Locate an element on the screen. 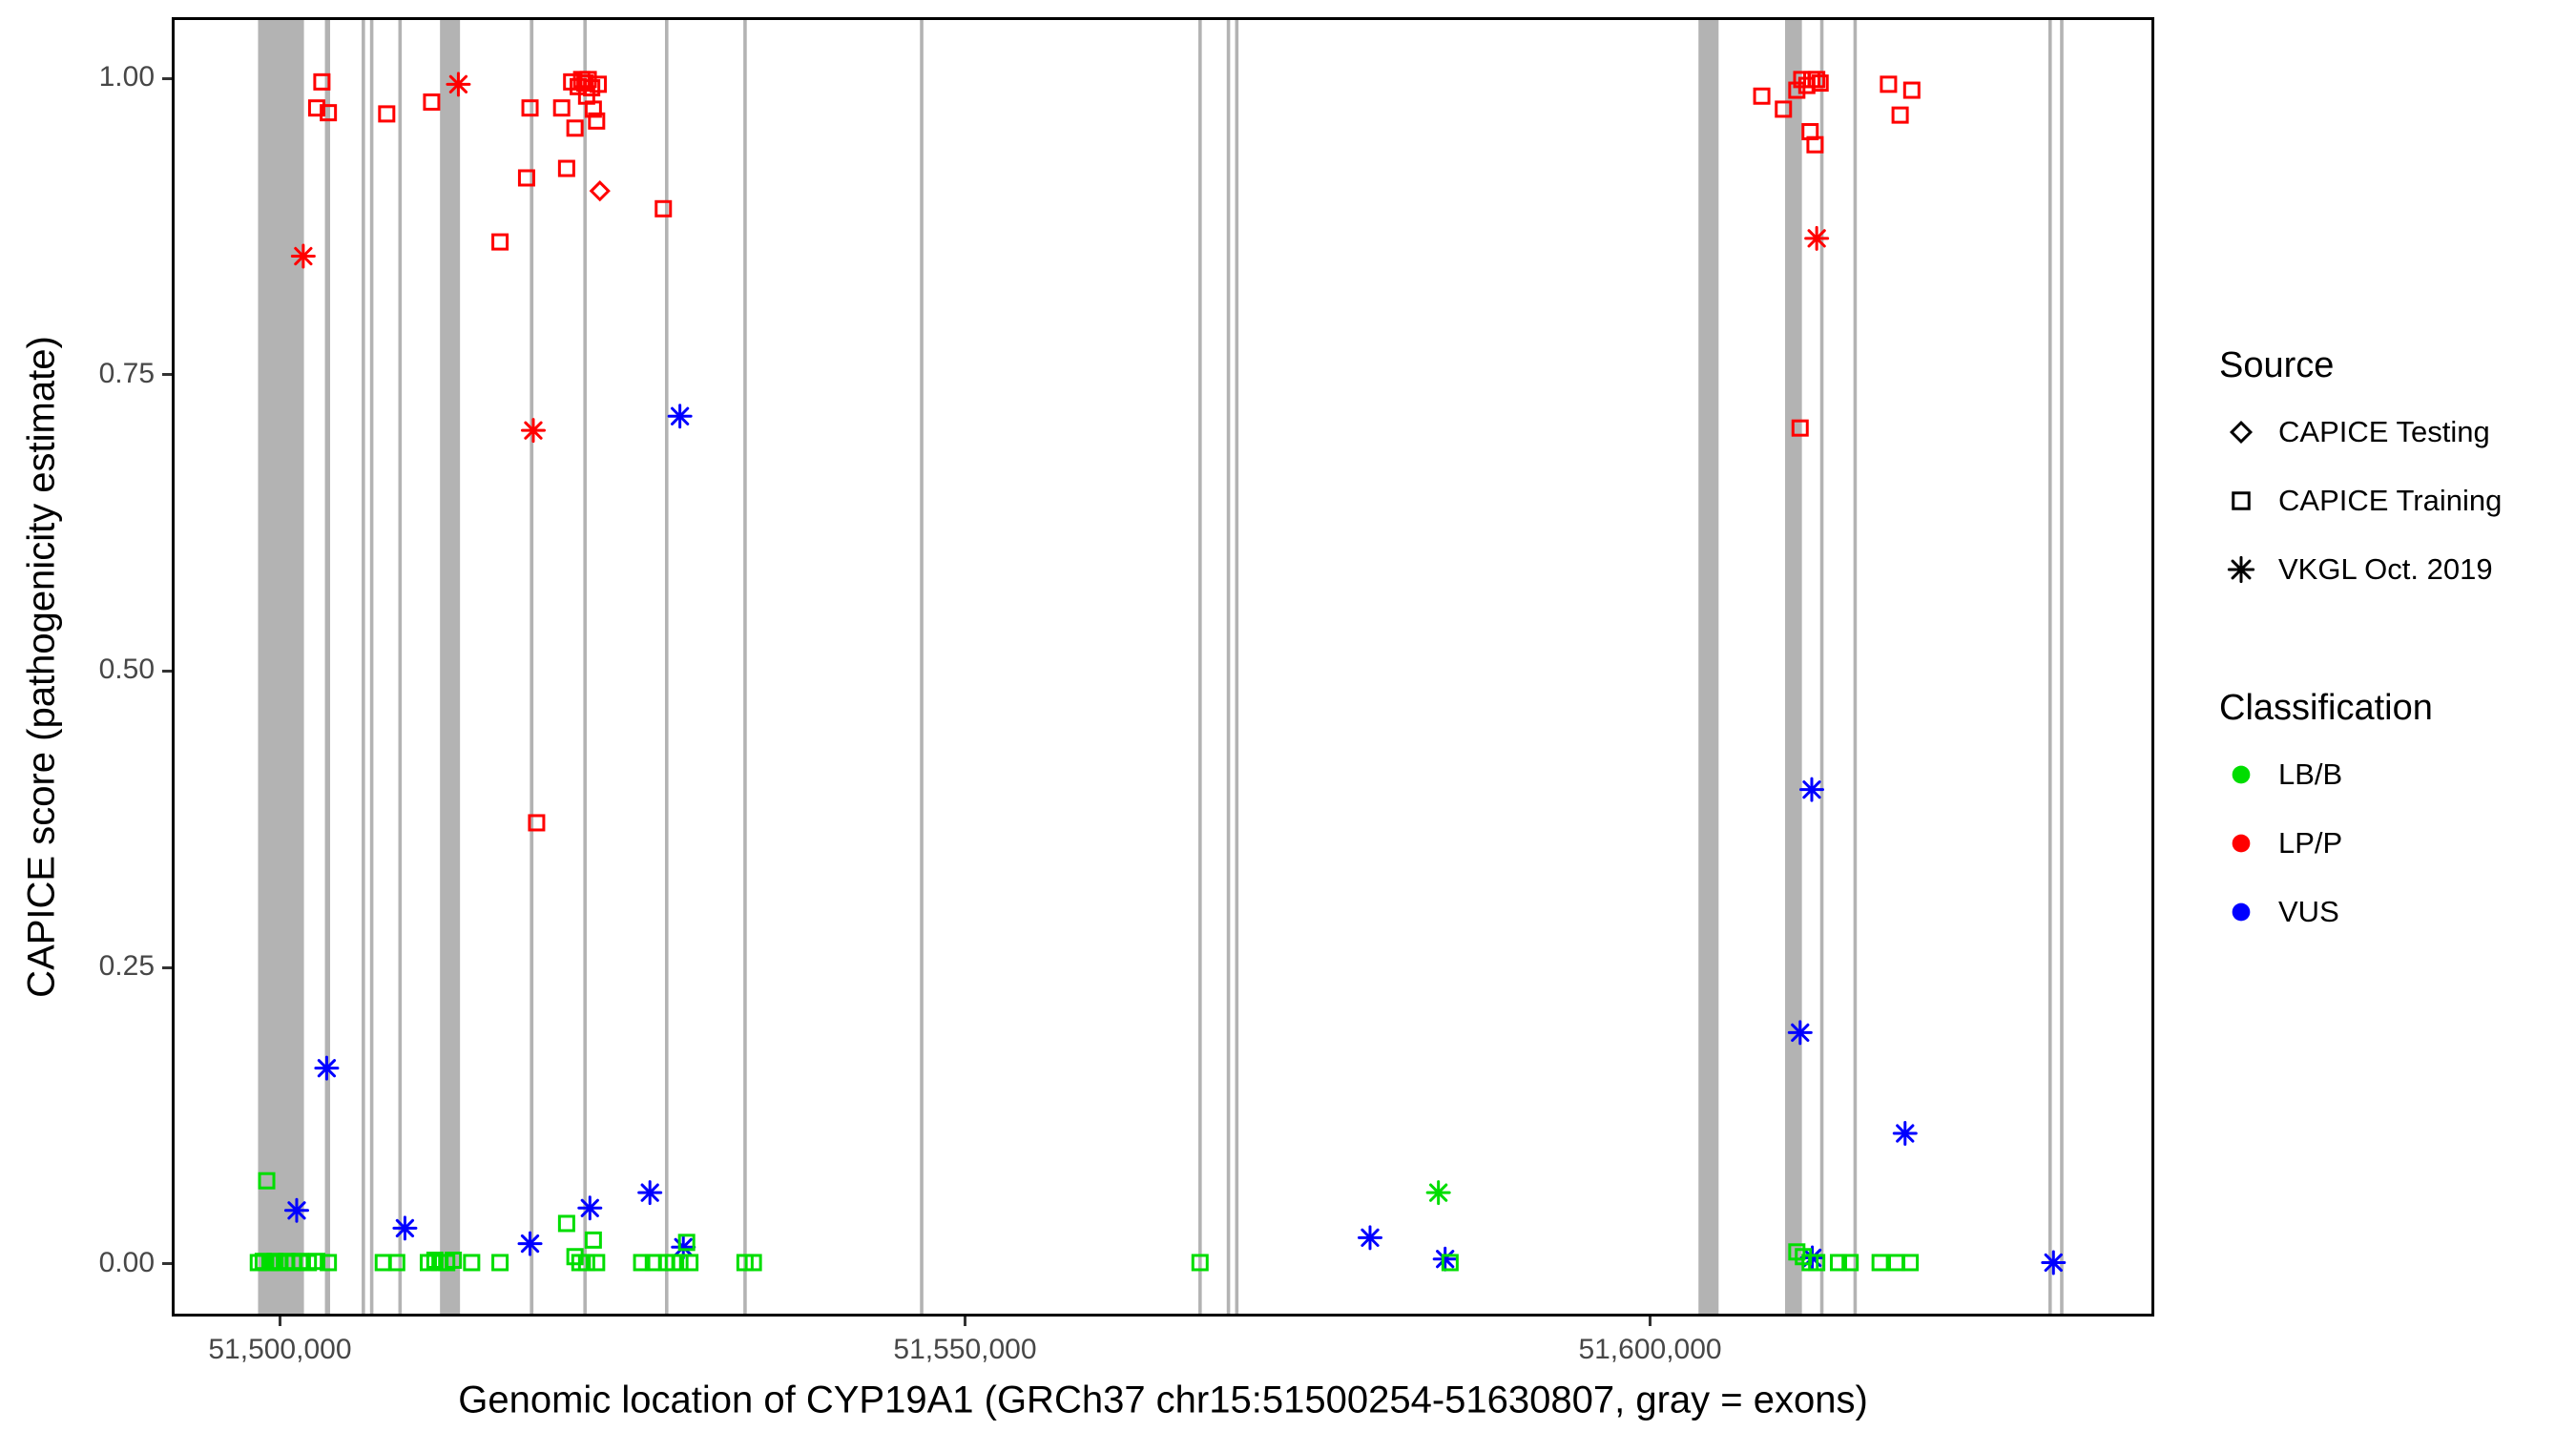  y-tick-label: 0.50 is located at coordinates (126, 669).